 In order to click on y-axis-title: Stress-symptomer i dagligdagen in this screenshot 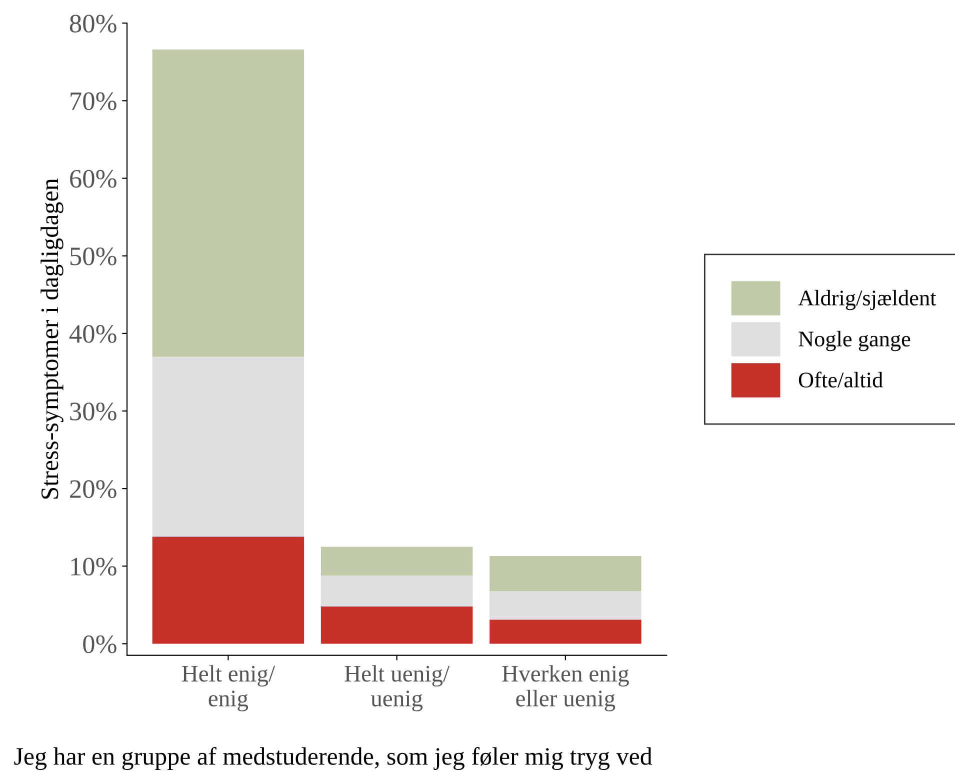, I will do `click(52, 338)`.